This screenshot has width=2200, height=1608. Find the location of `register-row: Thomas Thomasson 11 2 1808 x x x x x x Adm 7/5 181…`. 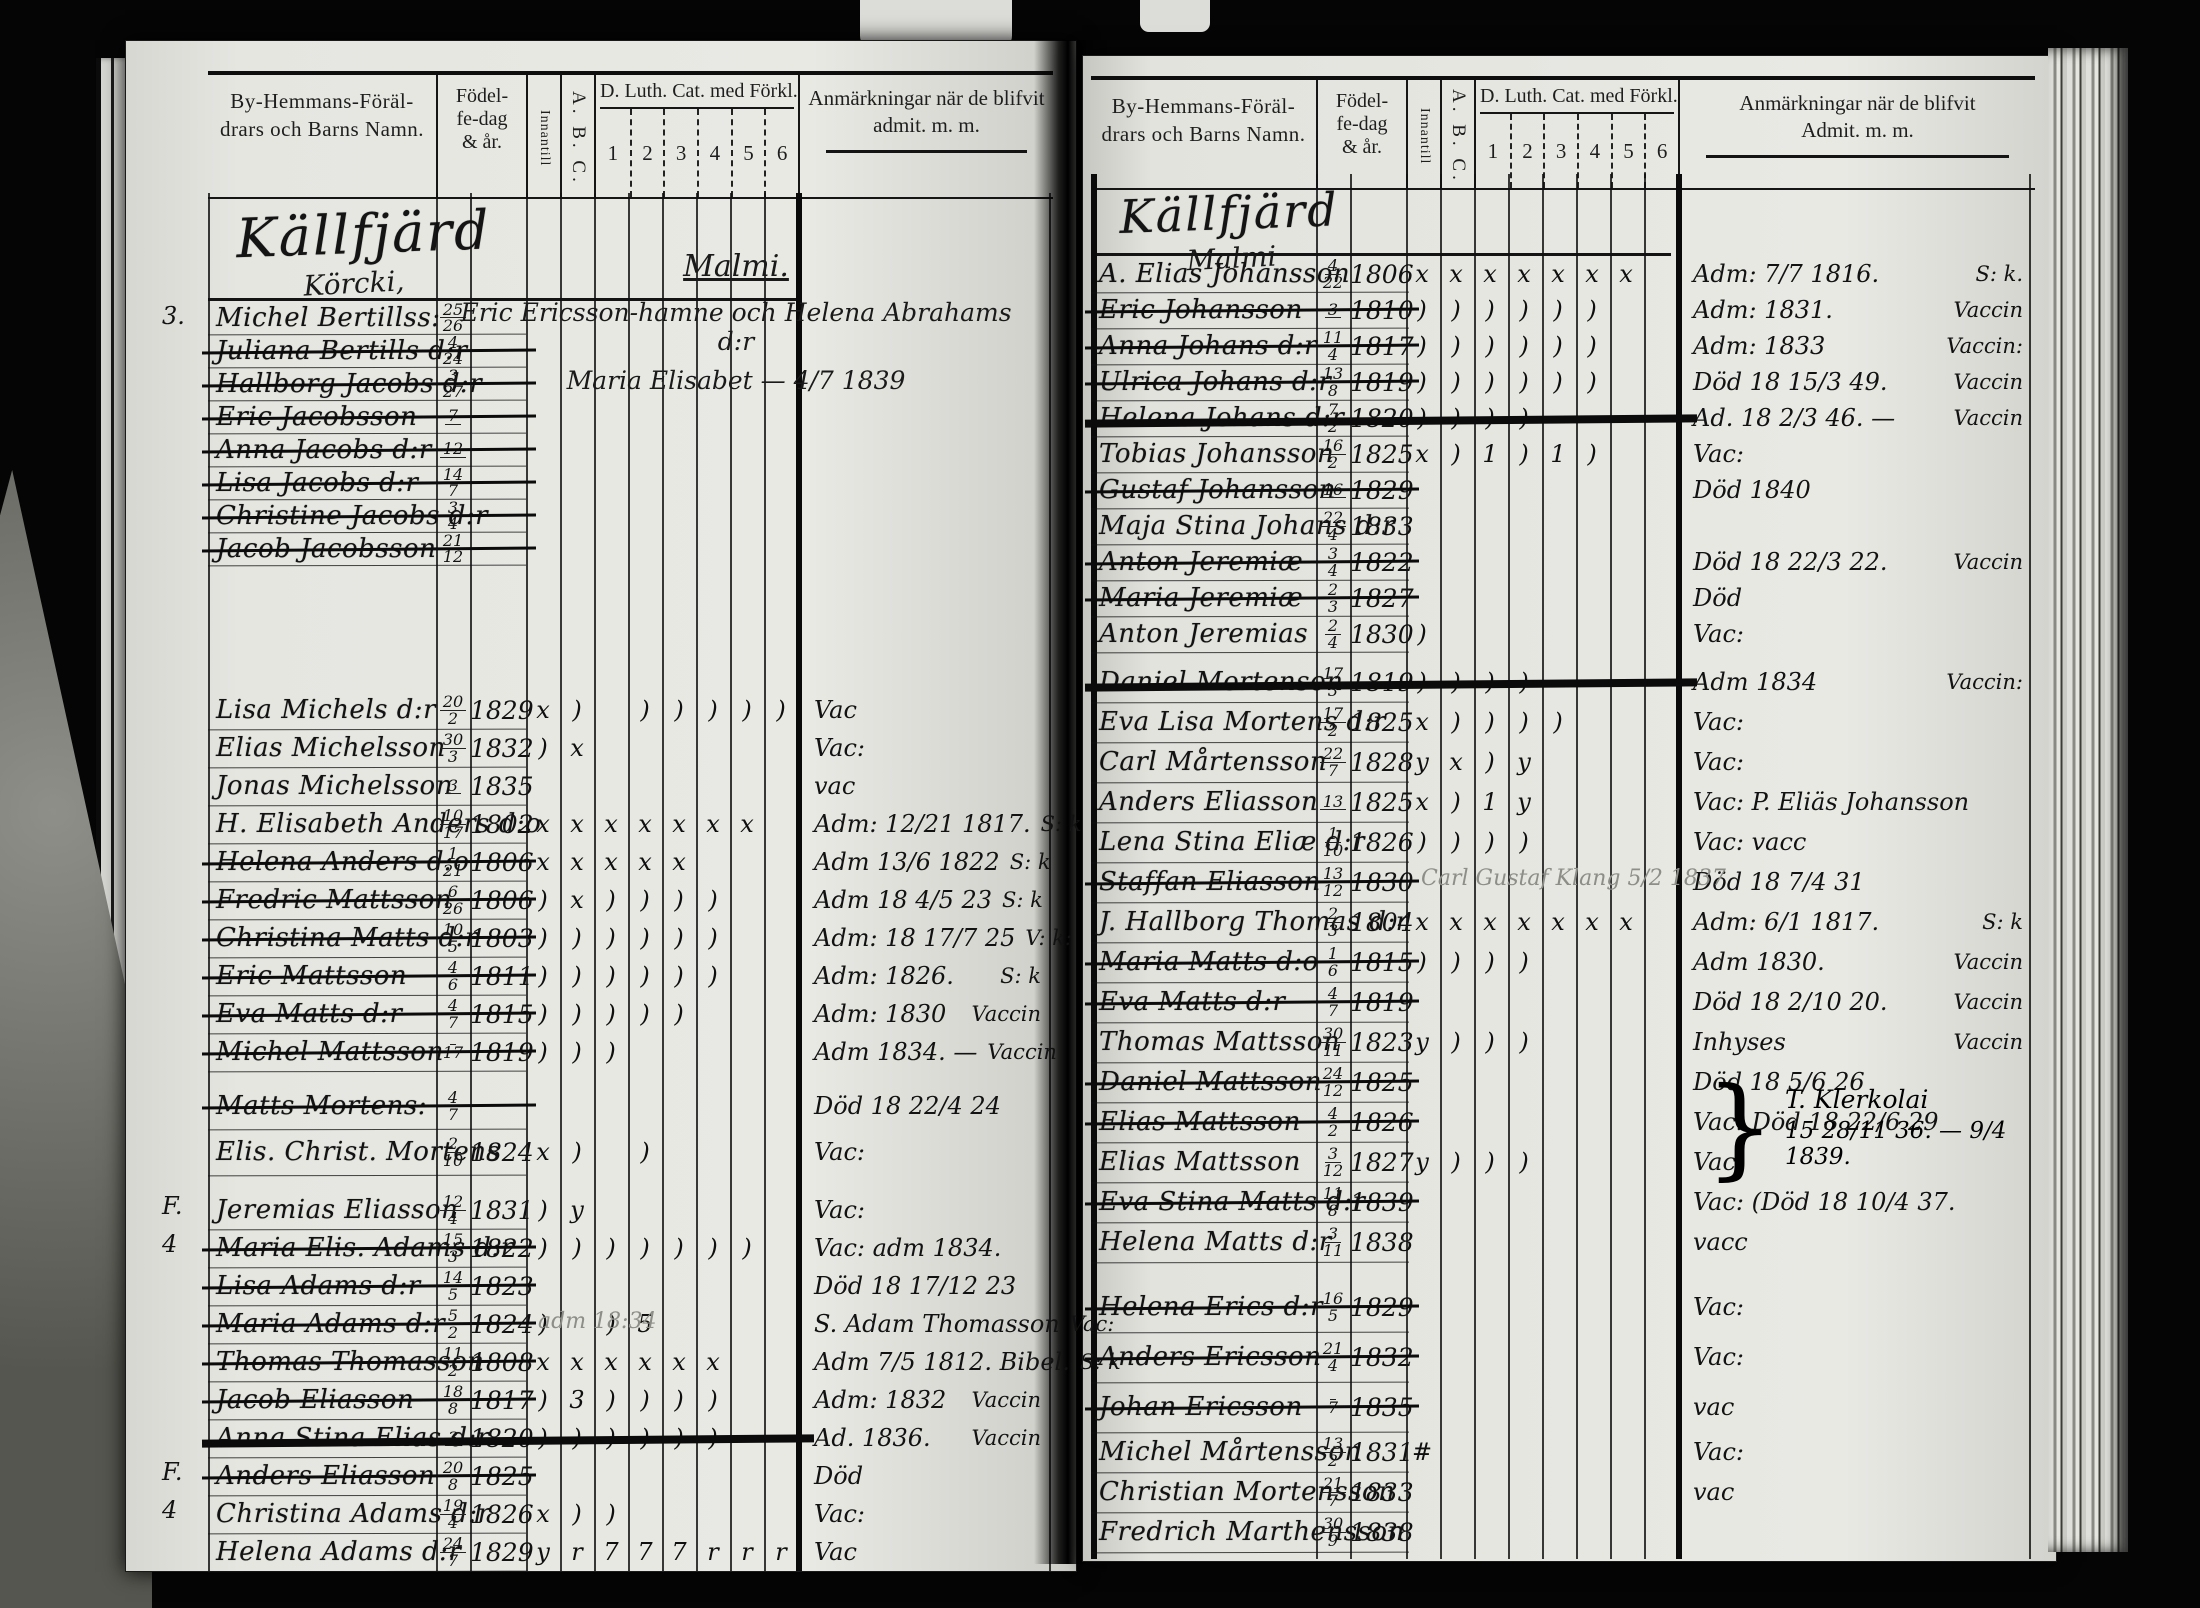

register-row: Thomas Thomasson 11 2 1808 x x x x x x Adm 7/5 181… is located at coordinates (661, 1362).